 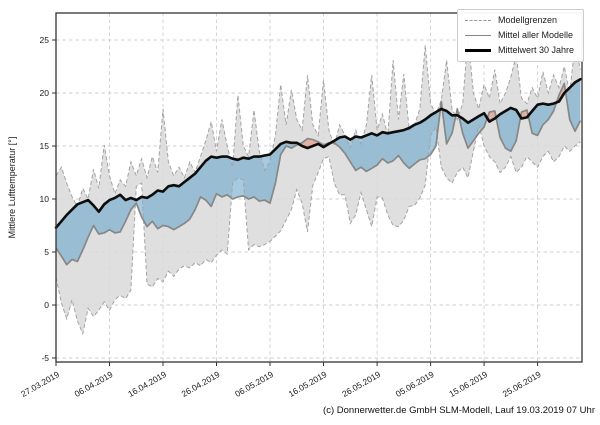 I want to click on black-line-swatch, so click(x=478, y=50).